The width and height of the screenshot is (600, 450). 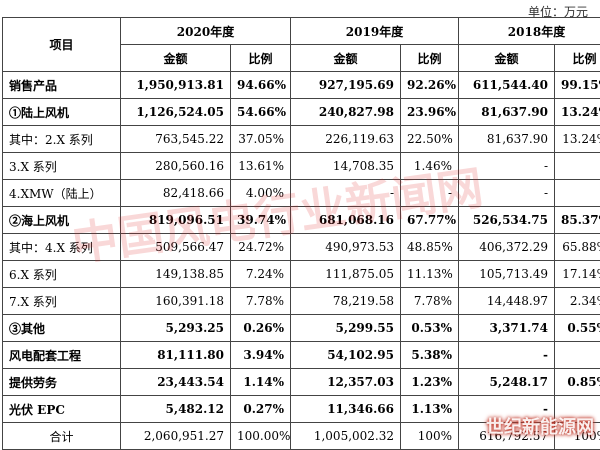 What do you see at coordinates (577, 247) in the screenshot?
I see `ratio-cell: 65.88%` at bounding box center [577, 247].